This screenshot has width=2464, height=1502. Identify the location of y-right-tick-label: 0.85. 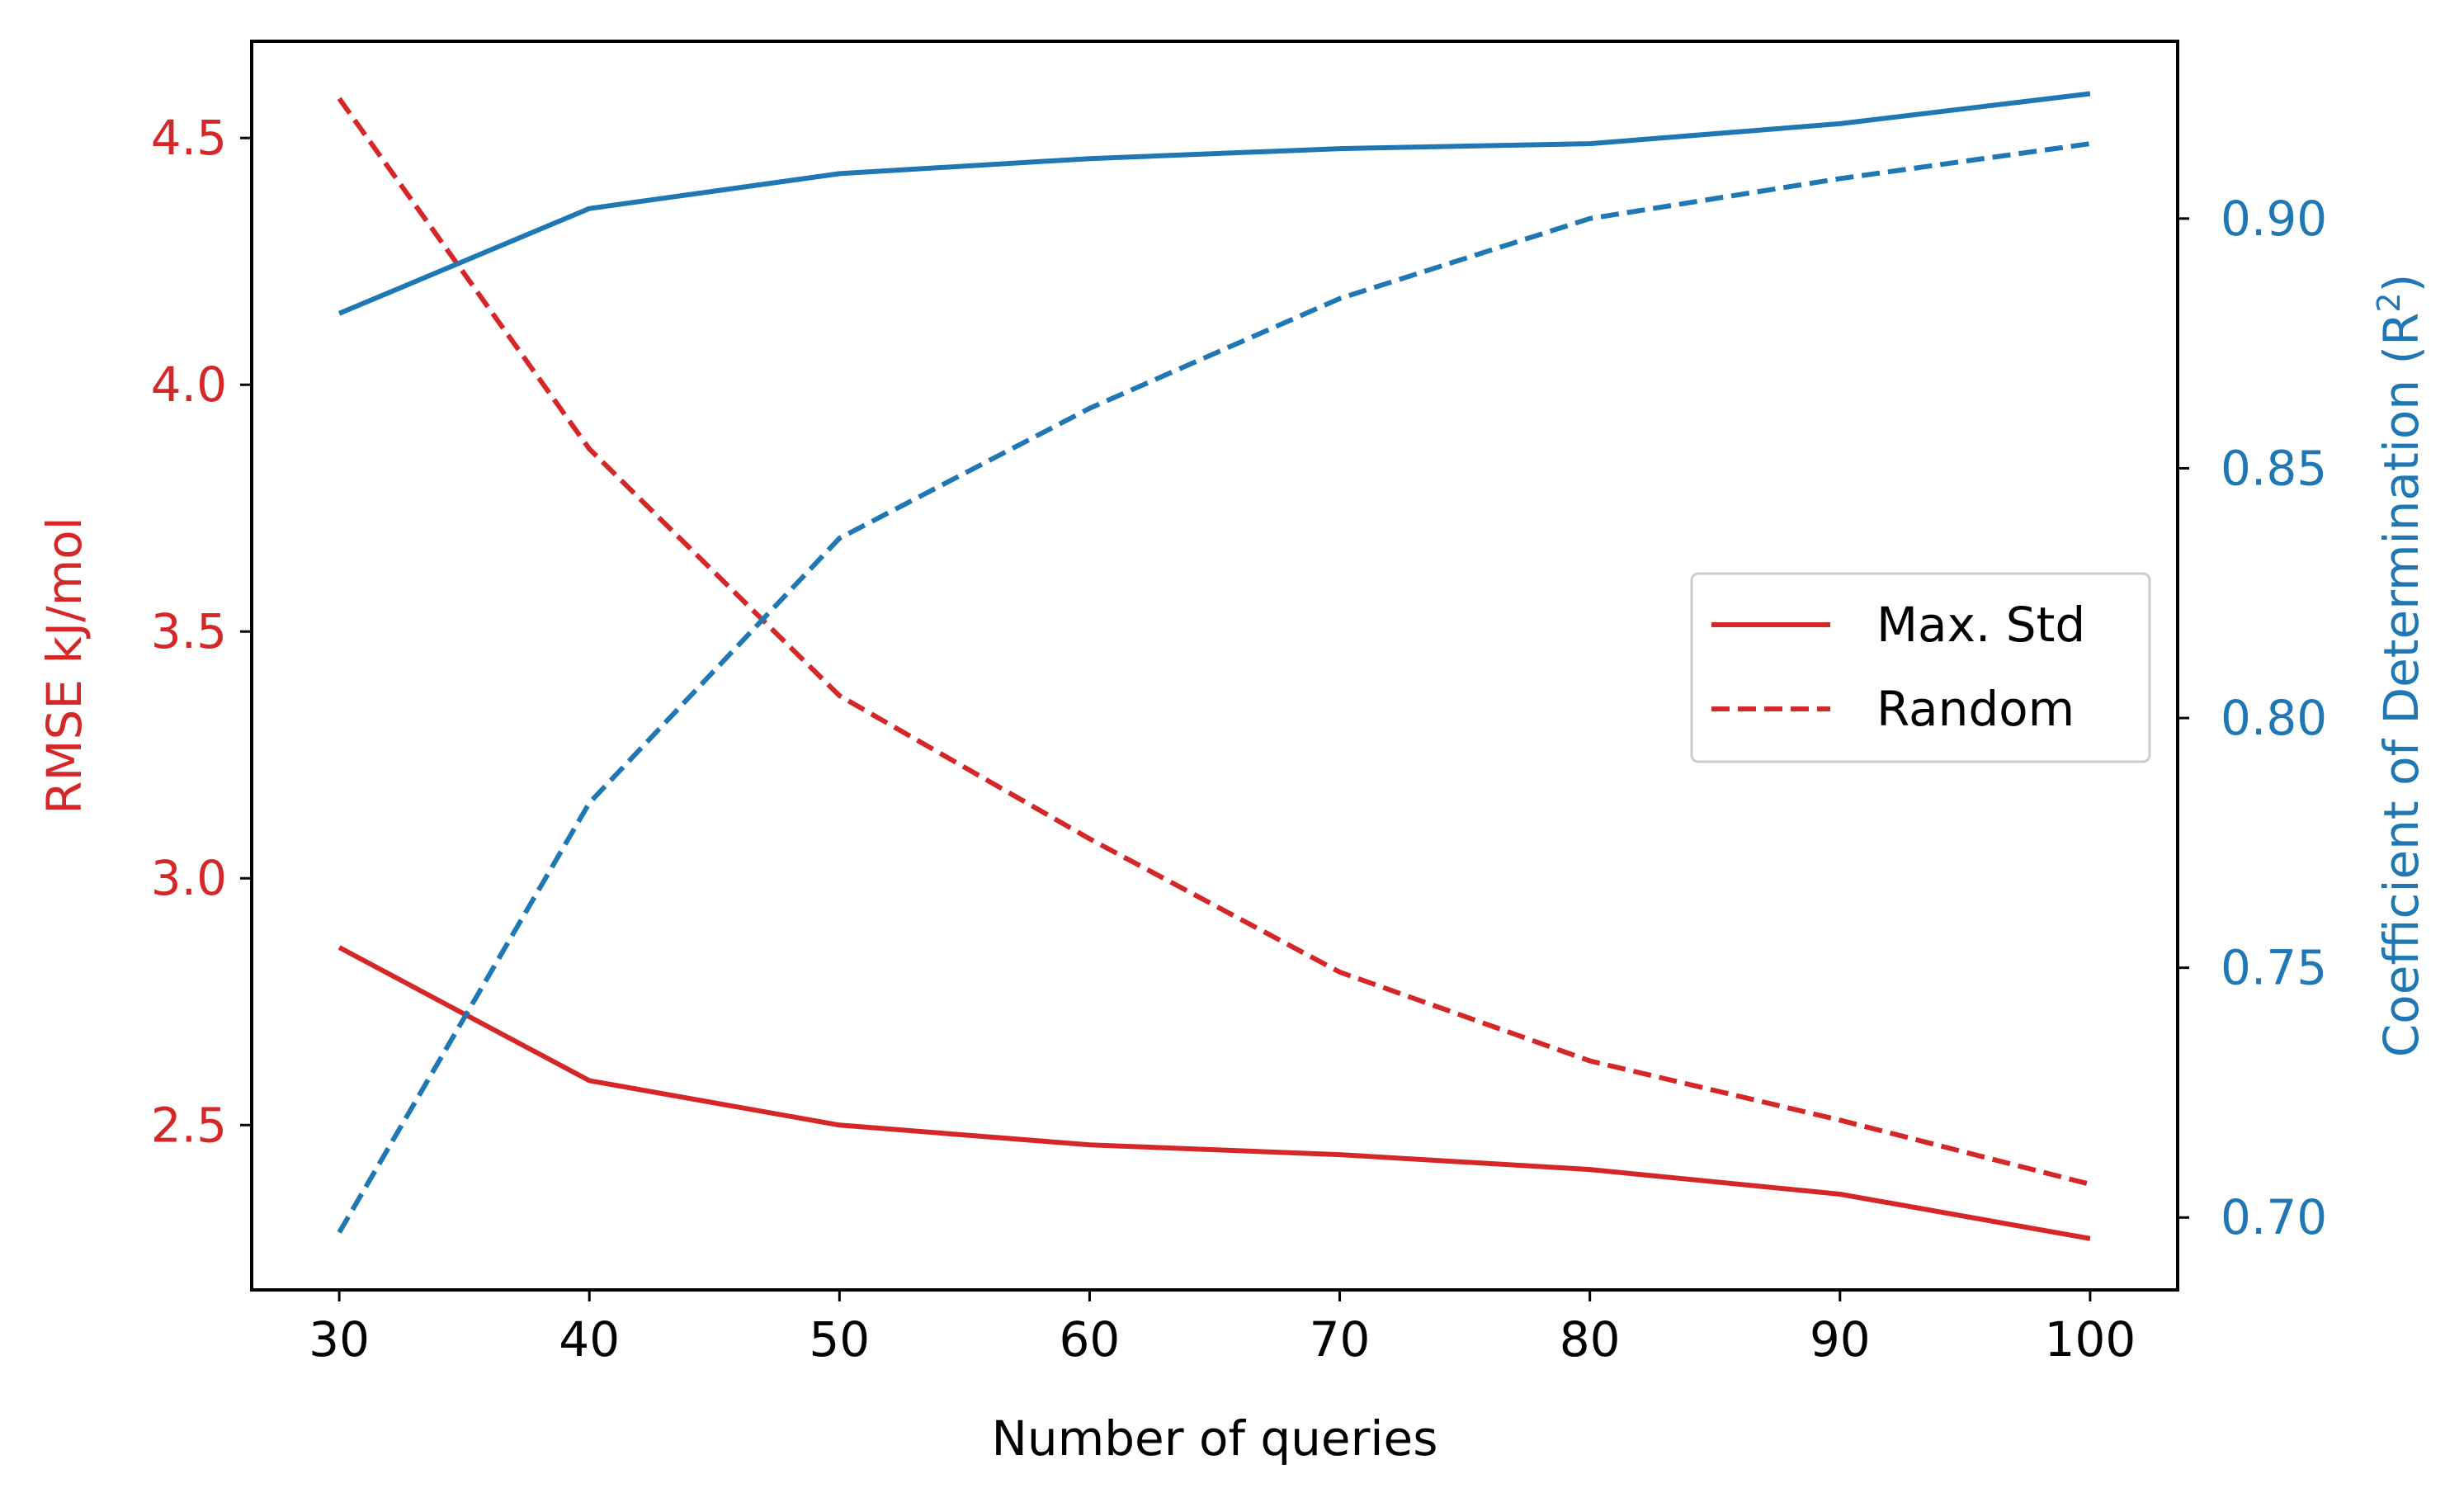
(2274, 468).